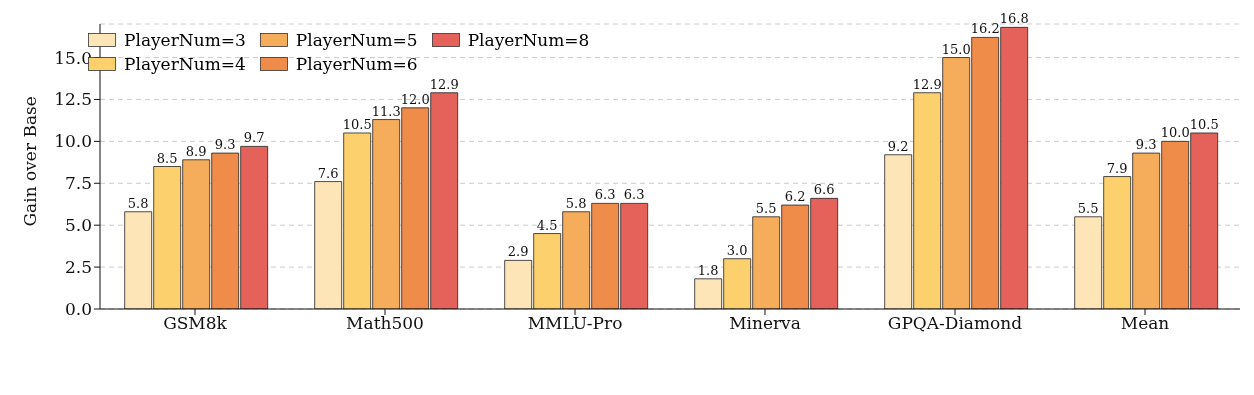 The width and height of the screenshot is (1254, 395). I want to click on legend-label: PlayerNum=6, so click(356, 64).